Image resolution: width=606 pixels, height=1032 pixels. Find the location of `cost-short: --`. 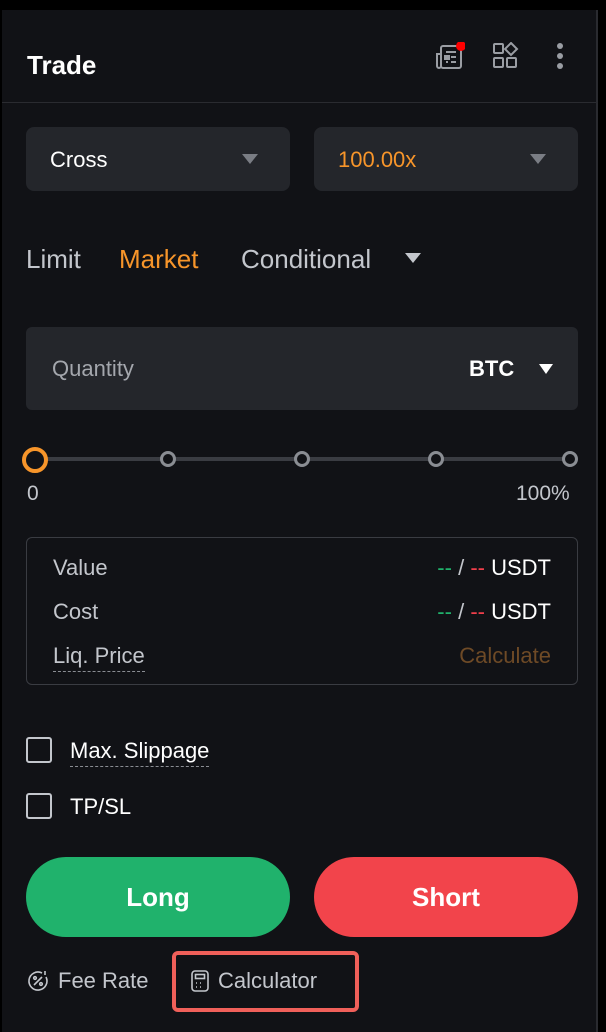

cost-short: -- is located at coordinates (477, 611).